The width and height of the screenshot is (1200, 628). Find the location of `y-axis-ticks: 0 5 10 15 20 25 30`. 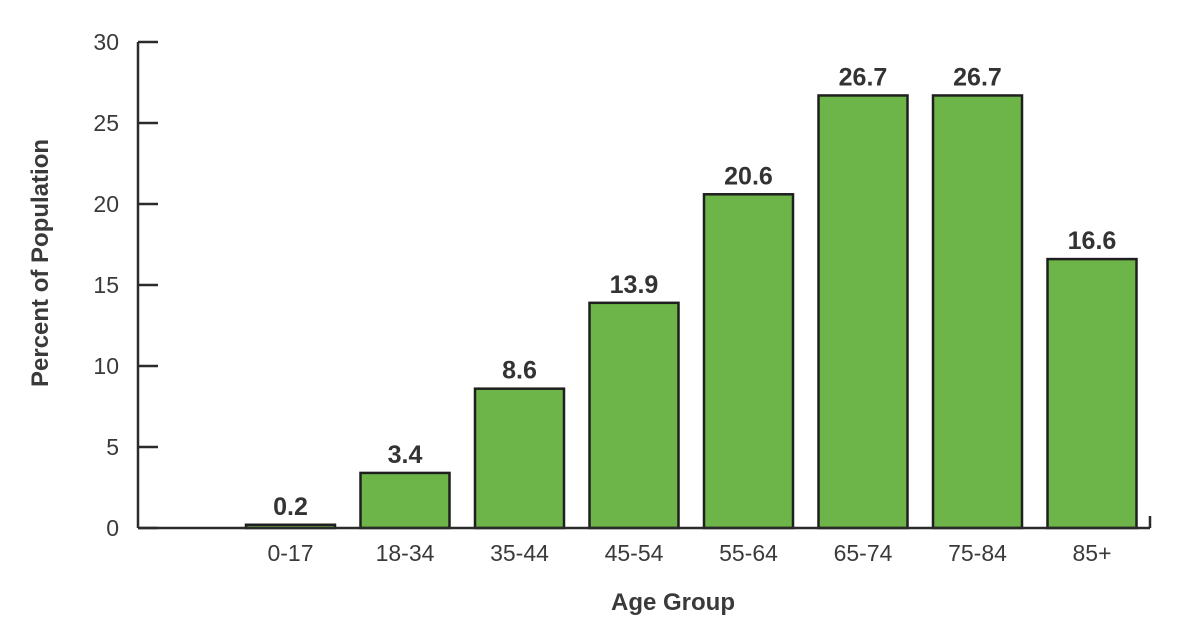

y-axis-ticks: 0 5 10 15 20 25 30 is located at coordinates (125, 285).